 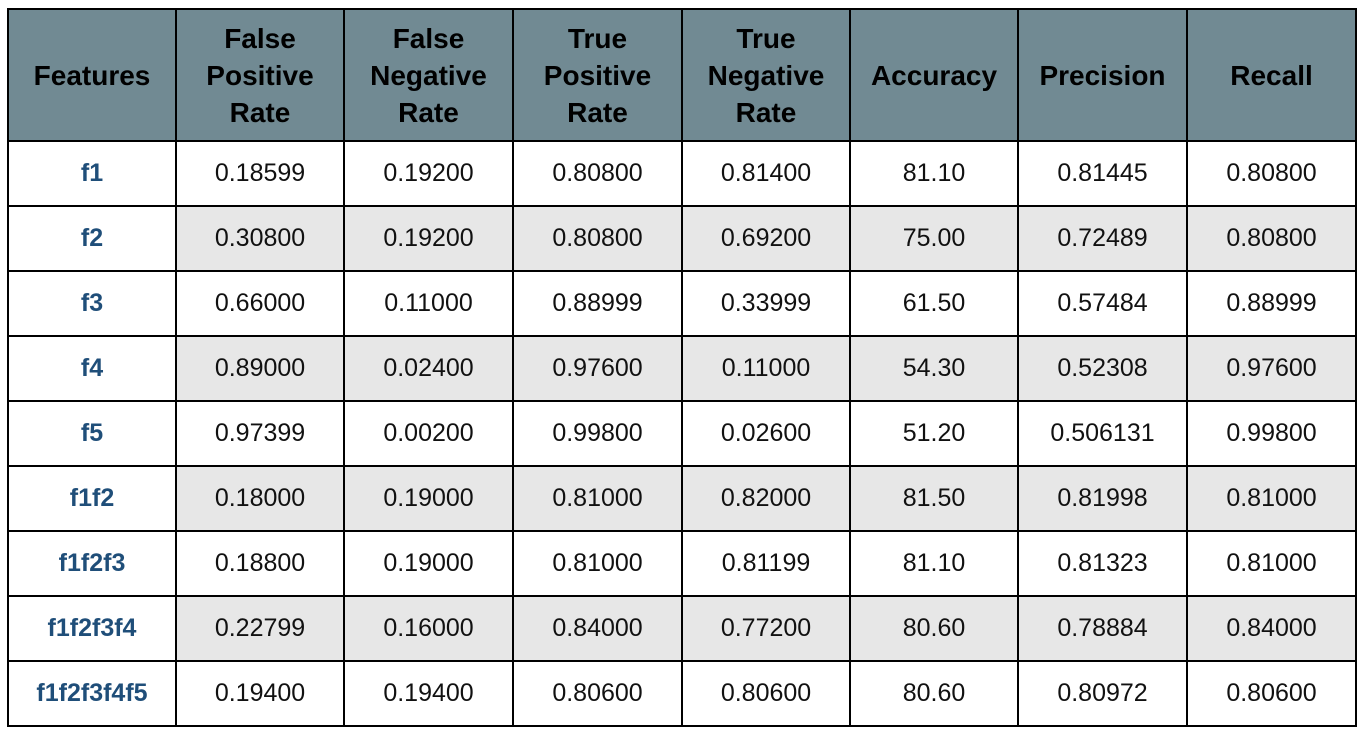 What do you see at coordinates (92, 75) in the screenshot?
I see `header-features: Features` at bounding box center [92, 75].